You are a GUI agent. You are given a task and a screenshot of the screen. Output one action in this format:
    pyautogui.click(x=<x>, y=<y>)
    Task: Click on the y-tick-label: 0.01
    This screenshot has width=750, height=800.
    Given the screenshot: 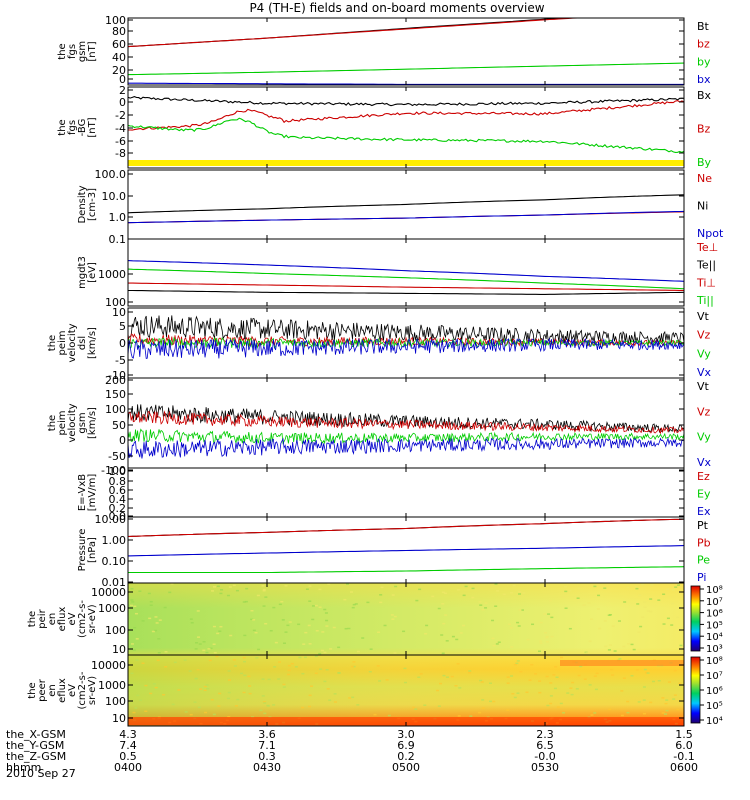 What is the action you would take?
    pyautogui.click(x=114, y=582)
    